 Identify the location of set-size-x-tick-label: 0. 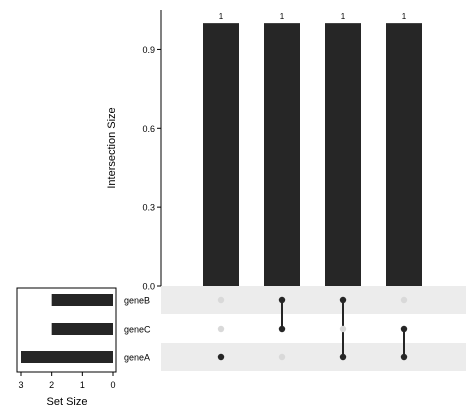
(112, 385).